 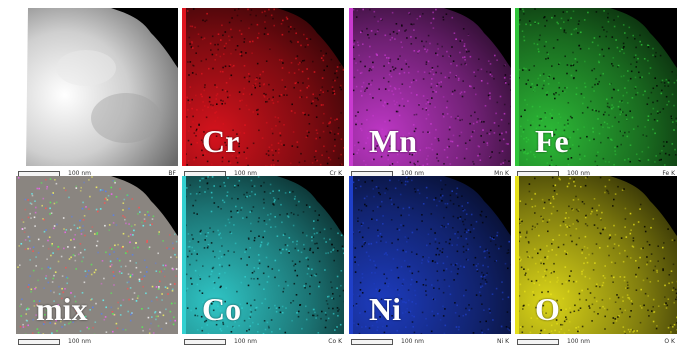 I want to click on caption: 100 nm O K, so click(x=596, y=342).